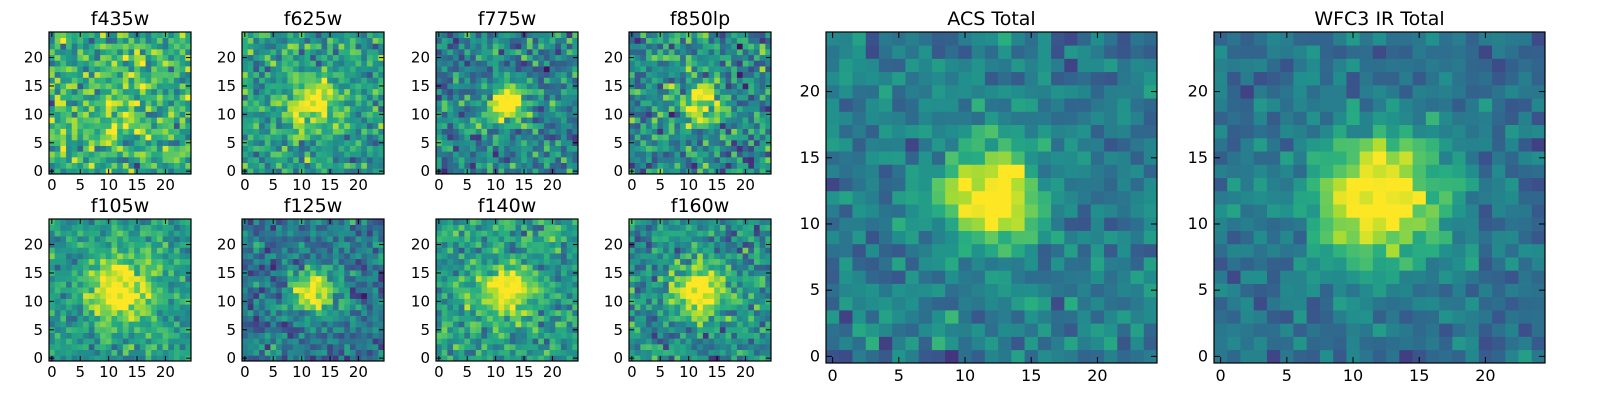 Image resolution: width=1600 pixels, height=400 pixels. What do you see at coordinates (120, 206) in the screenshot?
I see `panel-title: f105w` at bounding box center [120, 206].